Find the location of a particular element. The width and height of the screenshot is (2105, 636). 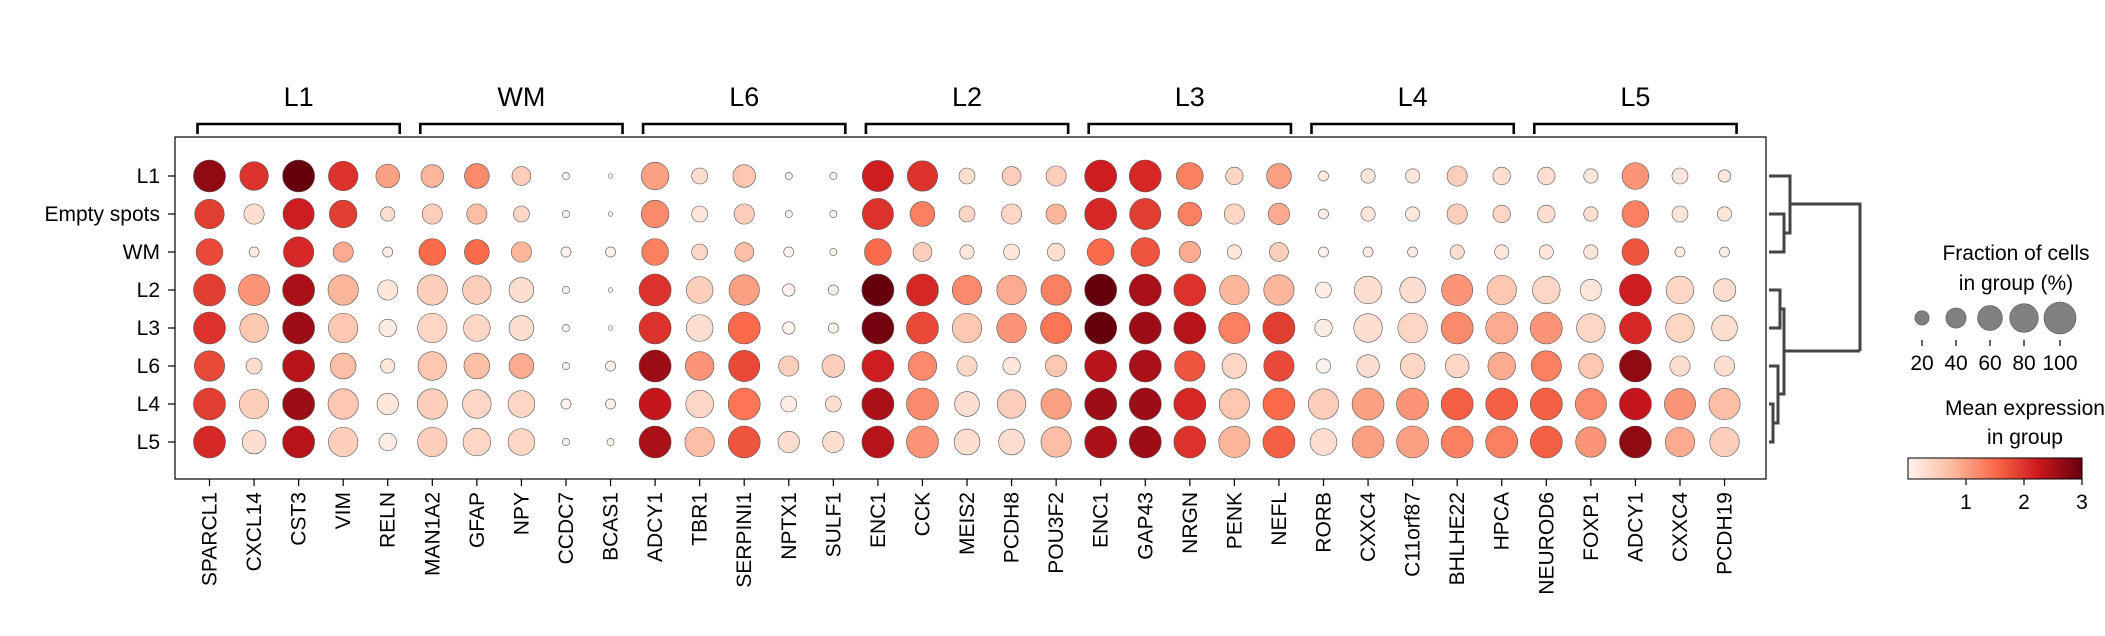

row-label: L6 is located at coordinates (148, 366).